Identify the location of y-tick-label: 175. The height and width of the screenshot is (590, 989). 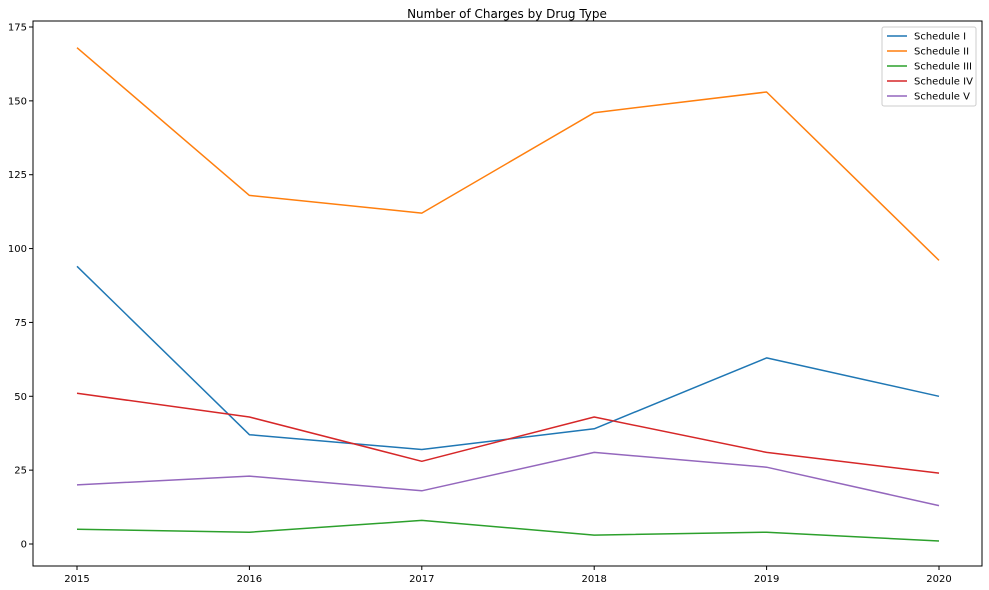
(17, 28).